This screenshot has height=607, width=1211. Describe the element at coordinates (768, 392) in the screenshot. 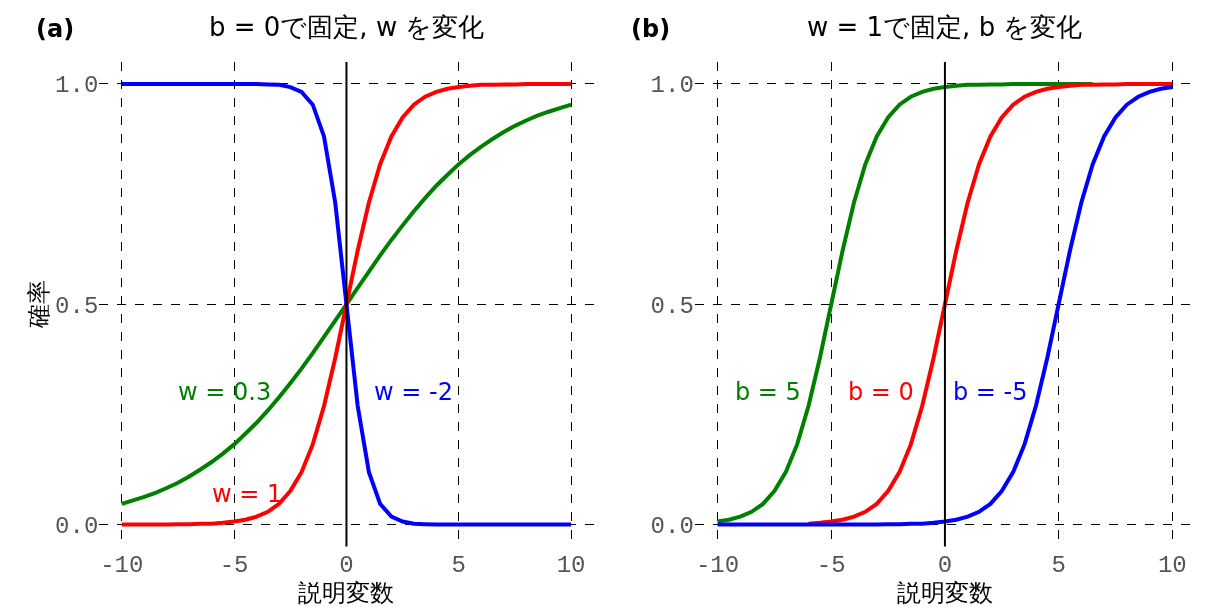

I see `series-label: b = 5` at that location.